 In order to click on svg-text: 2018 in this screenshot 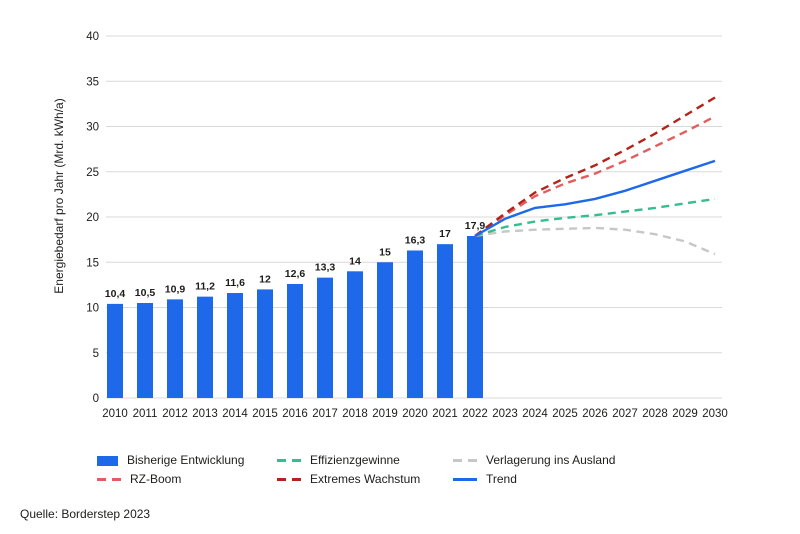, I will do `click(355, 414)`.